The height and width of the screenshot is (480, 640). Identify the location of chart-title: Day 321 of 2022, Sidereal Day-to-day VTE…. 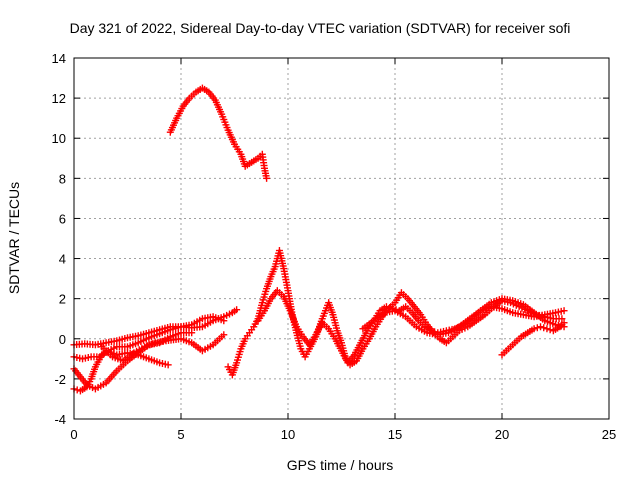
(320, 28).